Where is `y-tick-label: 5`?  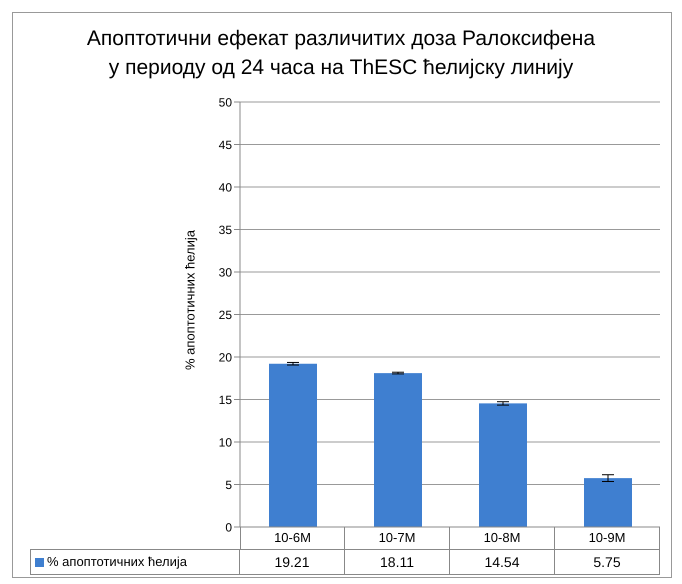 y-tick-label: 5 is located at coordinates (228, 485).